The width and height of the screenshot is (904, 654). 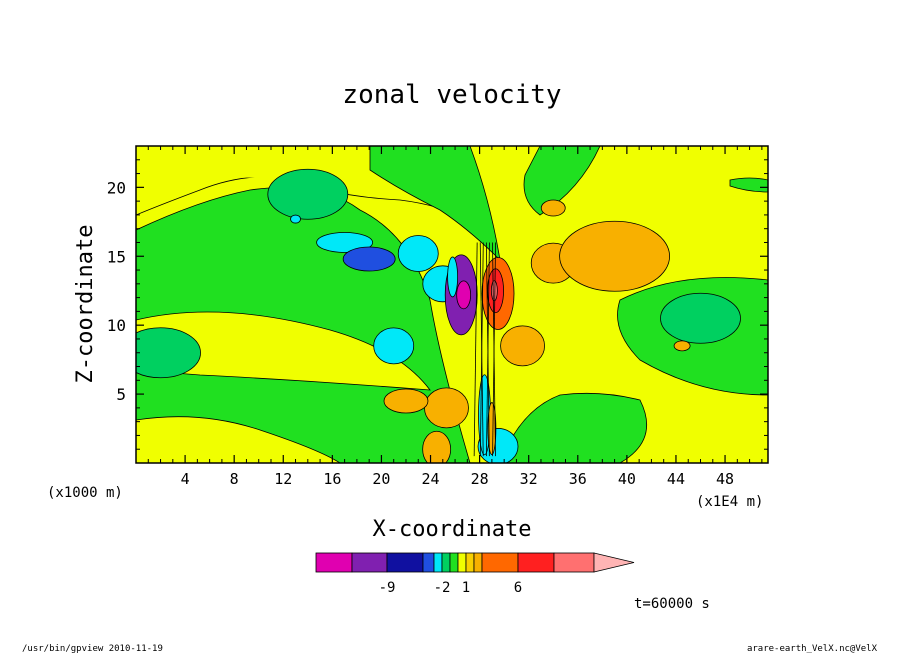 What do you see at coordinates (614, 562) in the screenshot?
I see `colorbar-arrow` at bounding box center [614, 562].